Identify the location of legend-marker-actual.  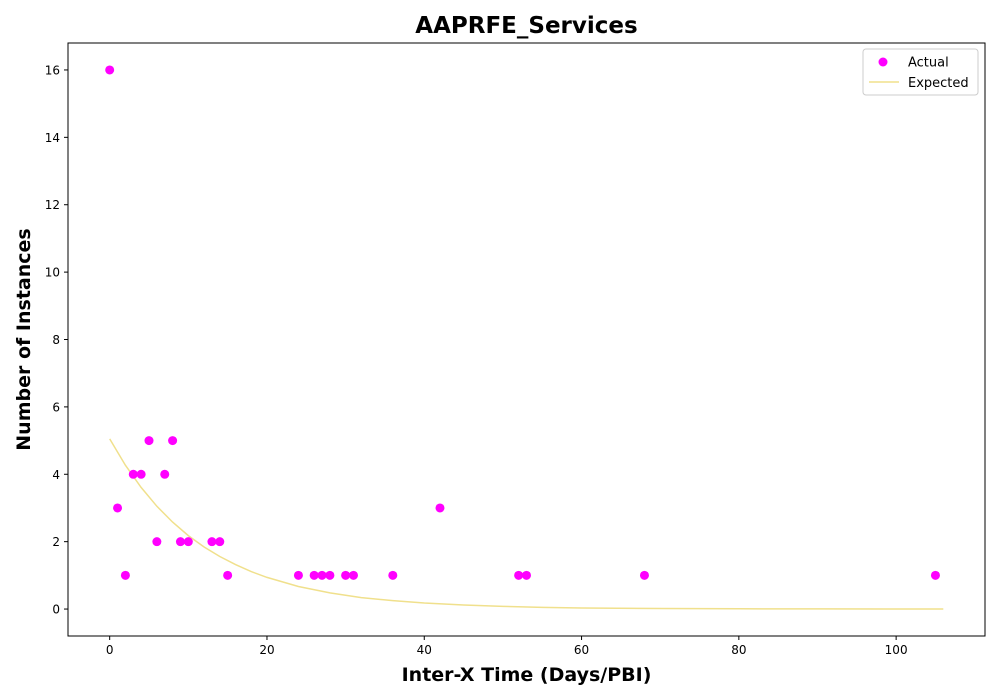
(883, 62).